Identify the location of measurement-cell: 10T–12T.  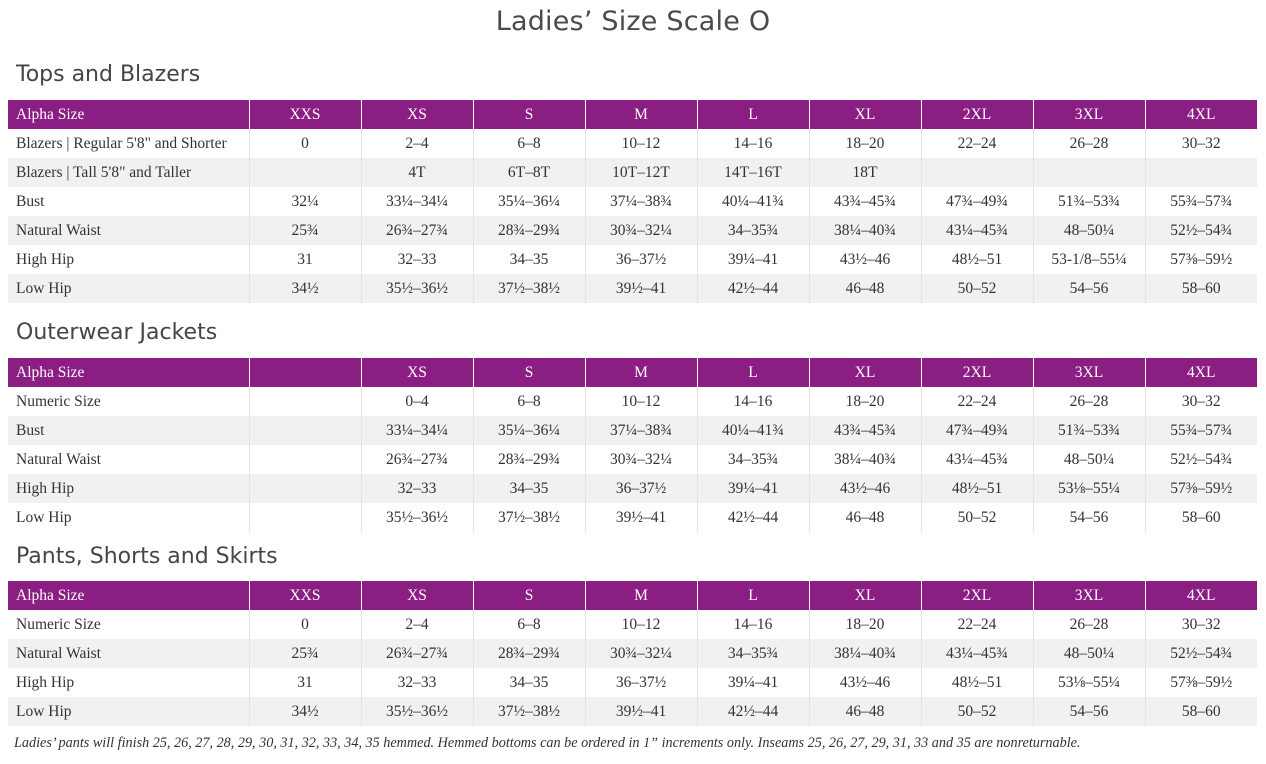
(640, 172).